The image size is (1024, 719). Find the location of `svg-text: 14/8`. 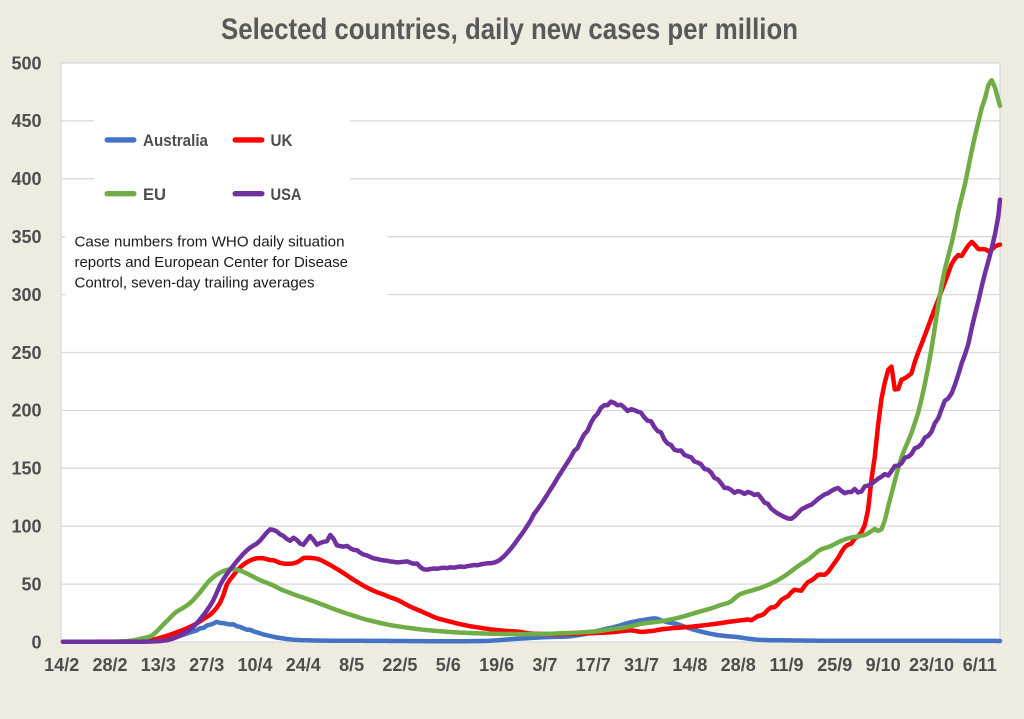

svg-text: 14/8 is located at coordinates (689, 665).